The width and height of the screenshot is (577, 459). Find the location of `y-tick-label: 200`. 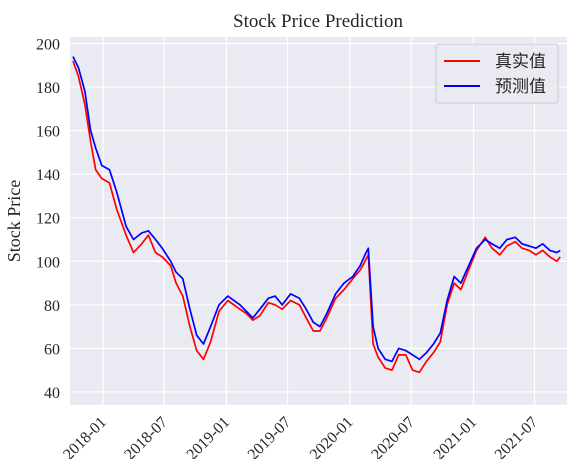

y-tick-label: 200 is located at coordinates (48, 45).